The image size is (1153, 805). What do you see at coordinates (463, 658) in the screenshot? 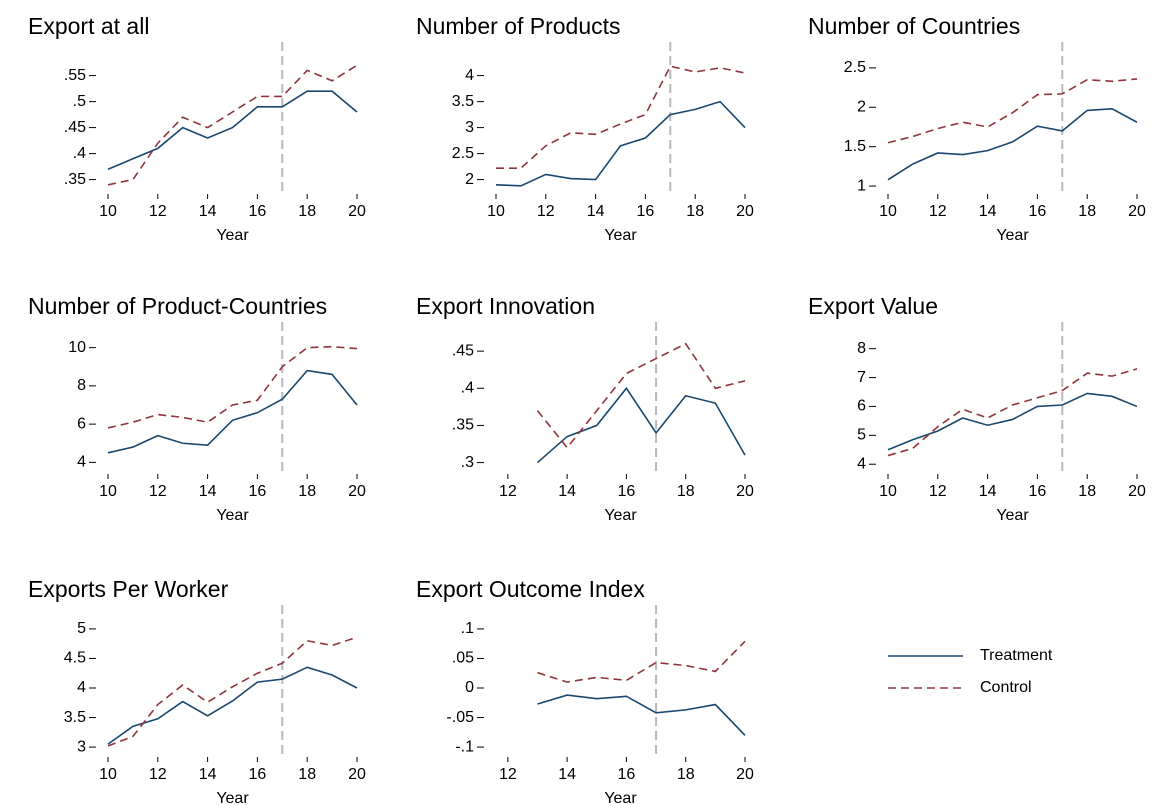
I see `y-tick-label: .05` at bounding box center [463, 658].